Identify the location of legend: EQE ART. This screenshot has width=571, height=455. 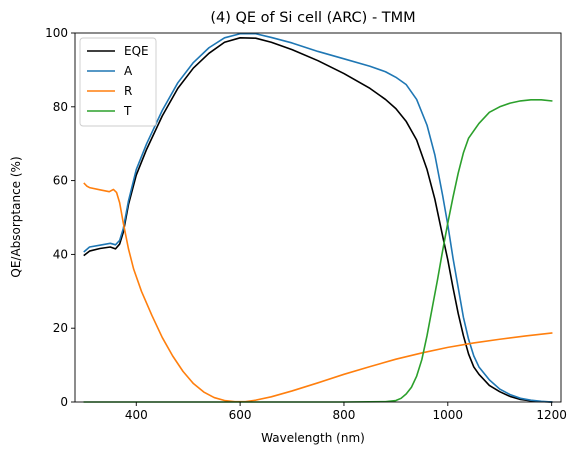
(118, 82).